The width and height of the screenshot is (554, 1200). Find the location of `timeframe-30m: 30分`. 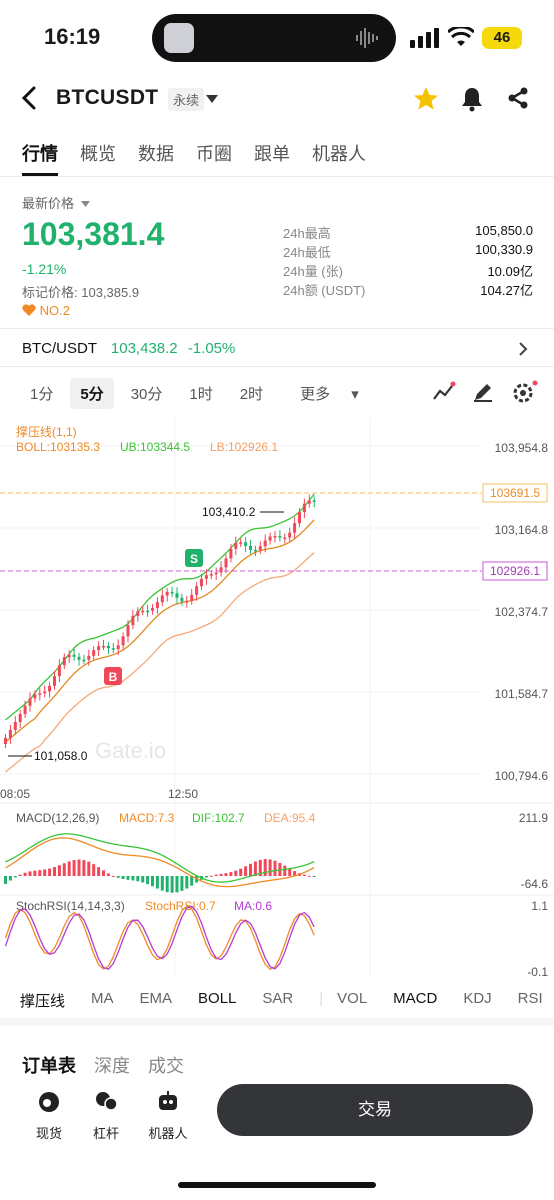

timeframe-30m: 30分 is located at coordinates (146, 394).